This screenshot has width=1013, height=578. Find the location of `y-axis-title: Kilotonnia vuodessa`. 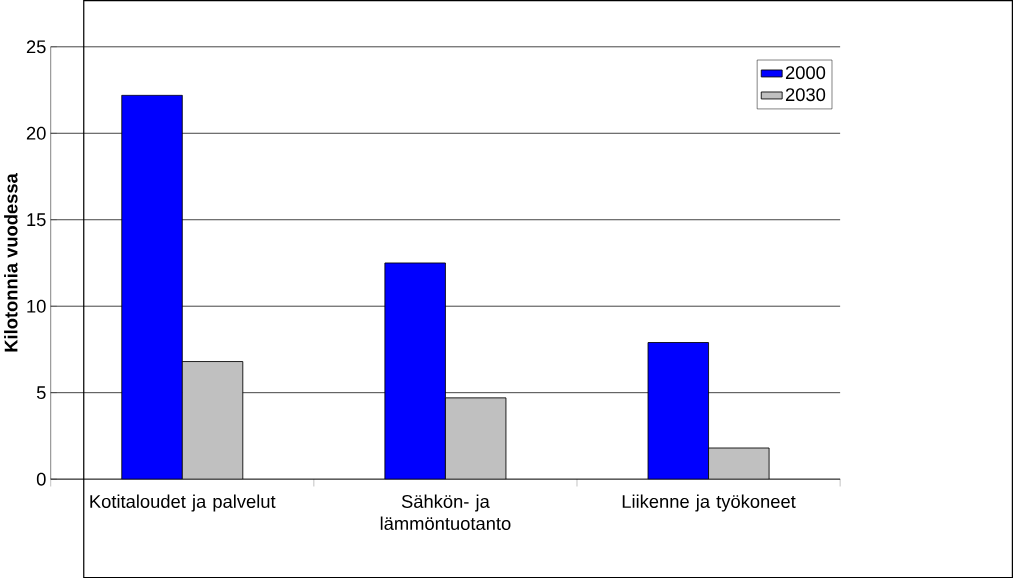

y-axis-title: Kilotonnia vuodessa is located at coordinates (11, 262).